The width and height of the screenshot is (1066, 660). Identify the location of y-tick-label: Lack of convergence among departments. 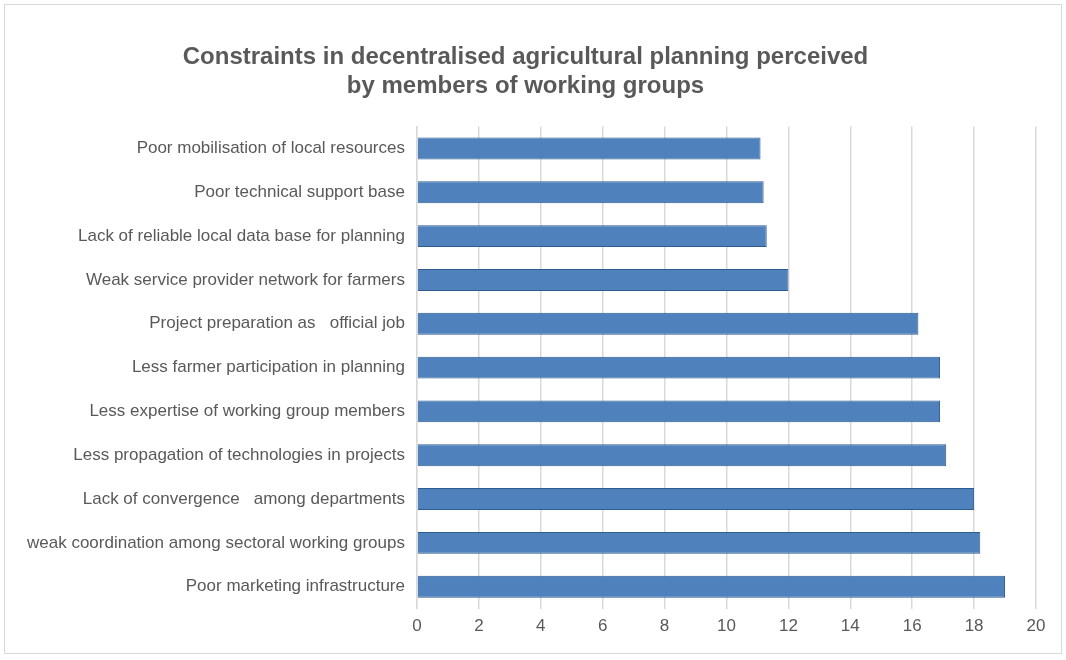
(243, 498).